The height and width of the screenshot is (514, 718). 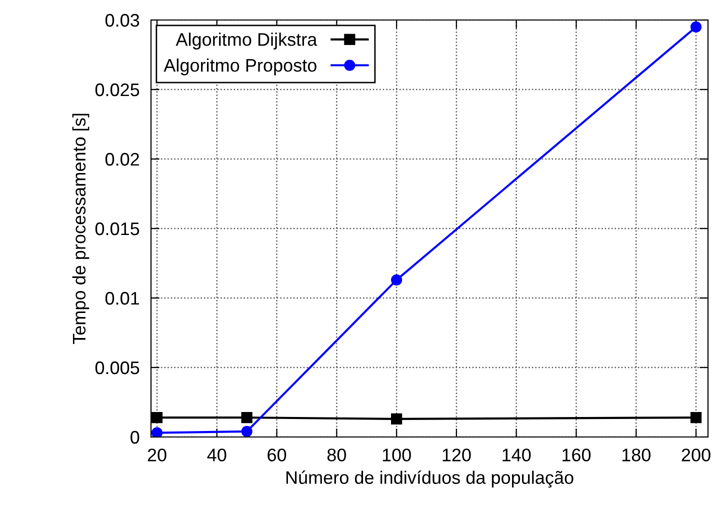 I want to click on y-tick-label: 0, so click(x=135, y=437).